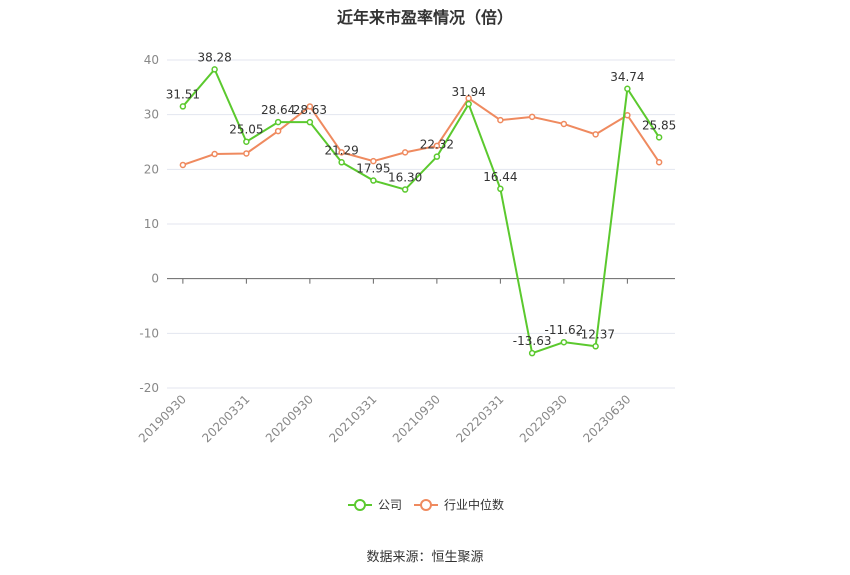 The height and width of the screenshot is (575, 850). Describe the element at coordinates (405, 178) in the screenshot. I see `data-label: 16.30` at that location.